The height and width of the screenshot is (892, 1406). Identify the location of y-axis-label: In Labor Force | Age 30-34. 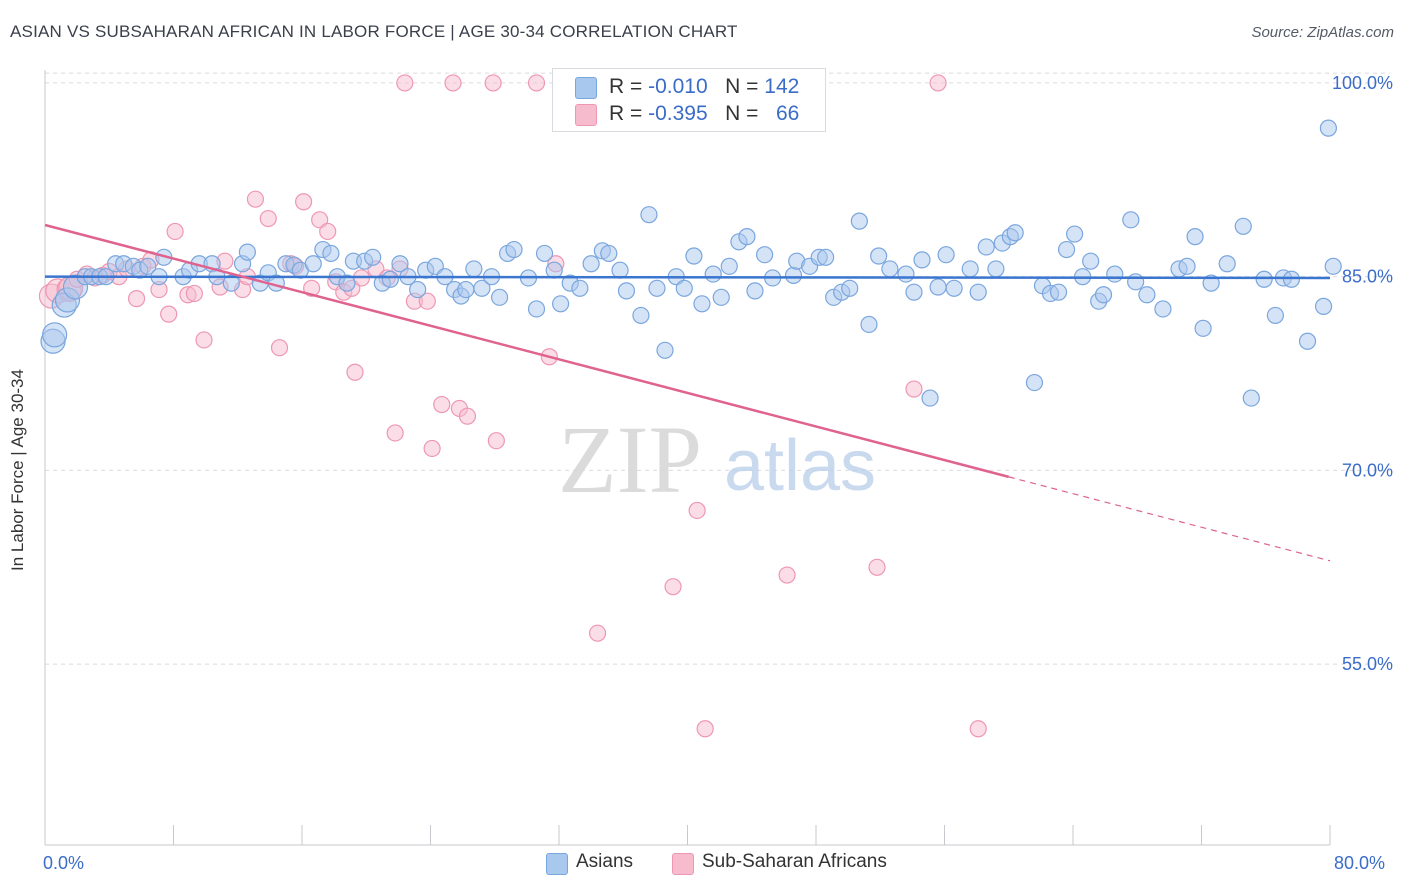
(17, 470).